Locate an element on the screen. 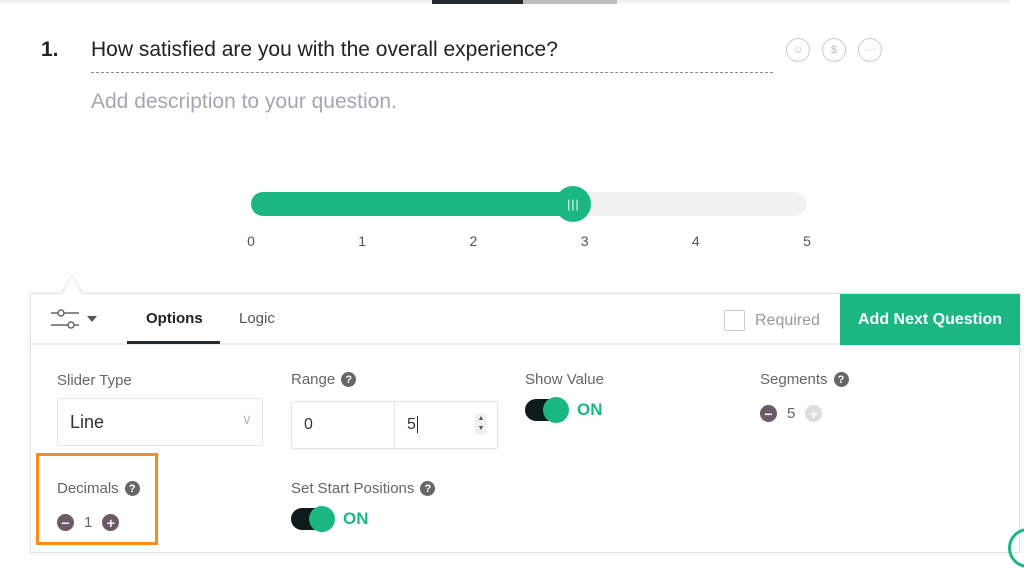 The height and width of the screenshot is (568, 1024). slider-tick-label: 1 is located at coordinates (362, 241).